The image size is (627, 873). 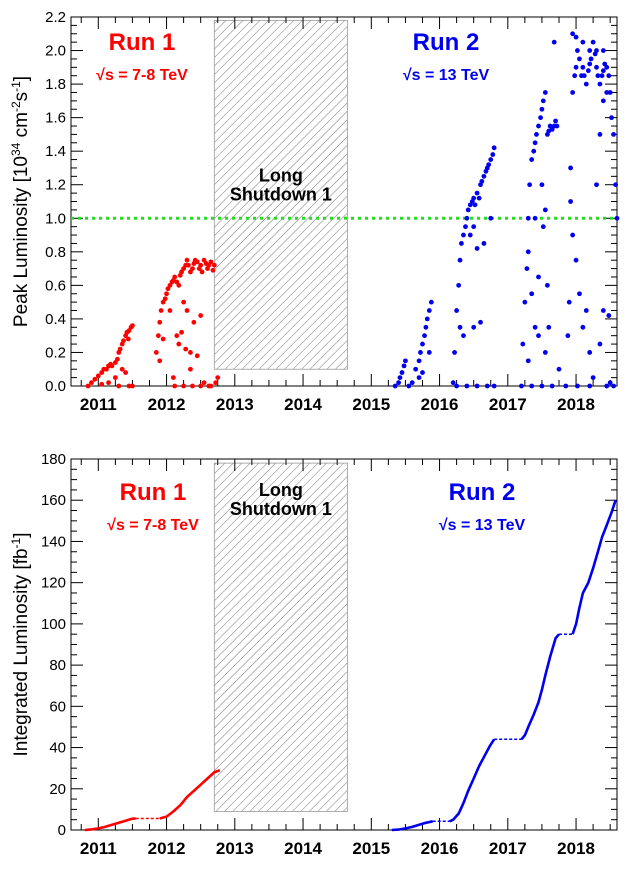 I want to click on y-tick-label: 0.6, so click(x=55, y=285).